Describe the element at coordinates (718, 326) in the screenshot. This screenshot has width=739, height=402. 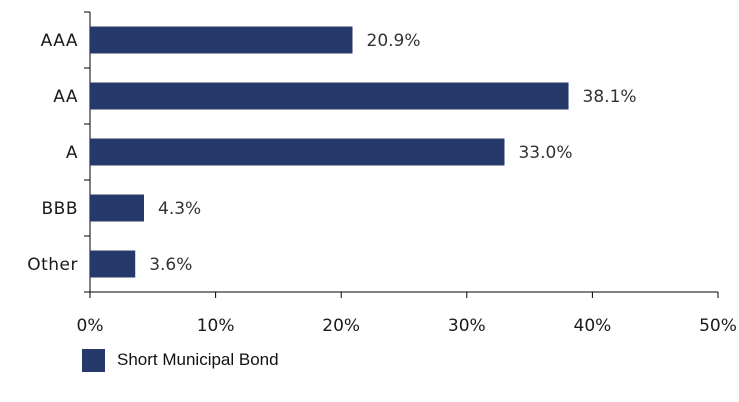
I see `x-tick-label: 50%` at that location.